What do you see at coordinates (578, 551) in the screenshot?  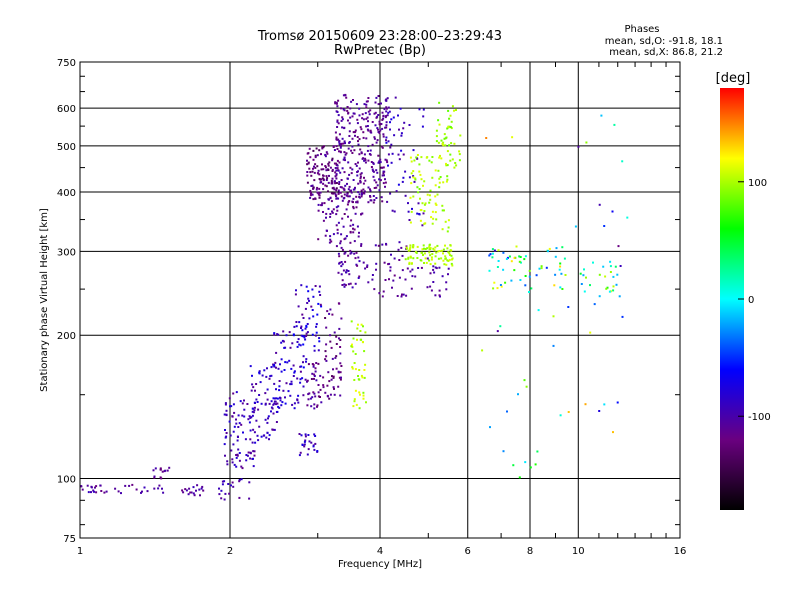 I see `x-tick-label: 10` at bounding box center [578, 551].